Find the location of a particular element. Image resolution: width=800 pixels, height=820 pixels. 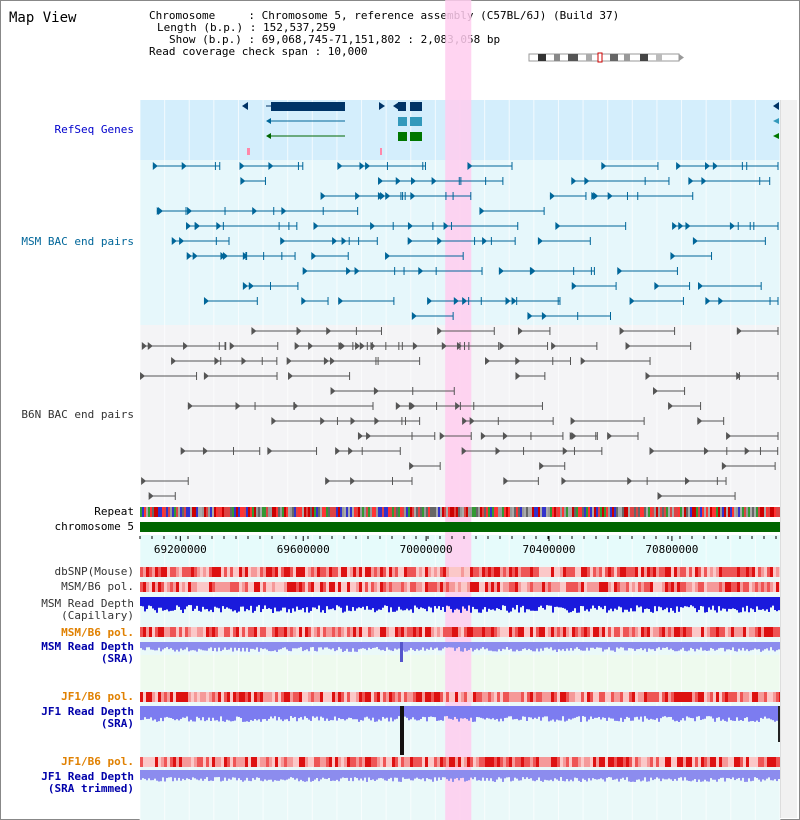

chromosome-ideogram is located at coordinates (606, 57).